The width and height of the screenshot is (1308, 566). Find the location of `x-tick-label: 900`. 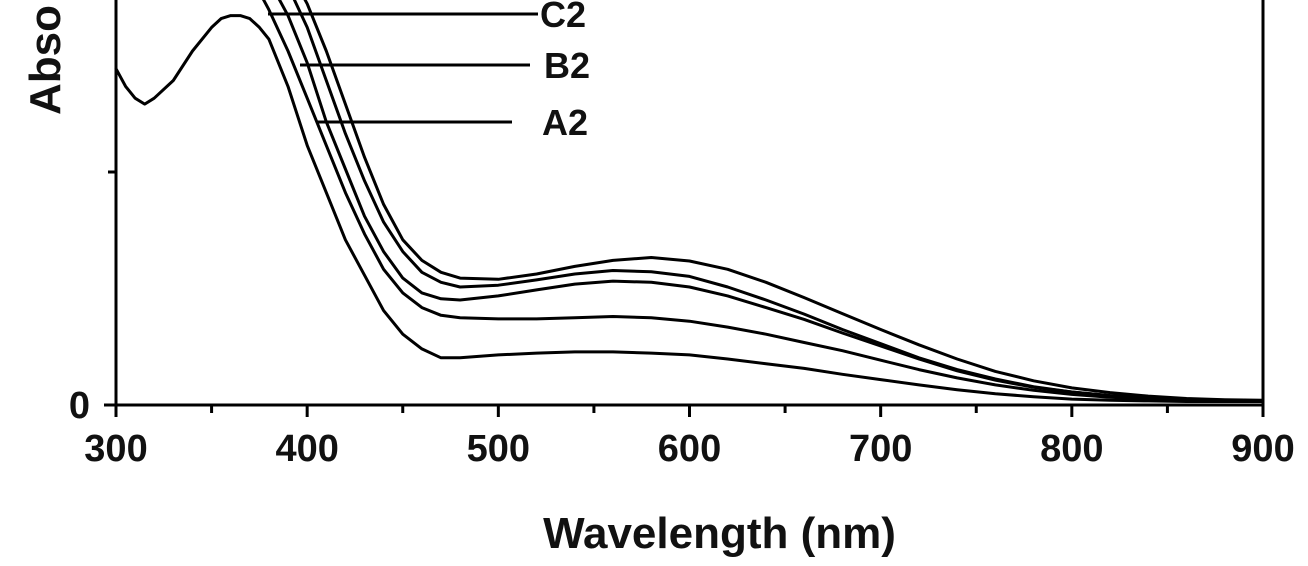

x-tick-label: 900 is located at coordinates (1262, 449).